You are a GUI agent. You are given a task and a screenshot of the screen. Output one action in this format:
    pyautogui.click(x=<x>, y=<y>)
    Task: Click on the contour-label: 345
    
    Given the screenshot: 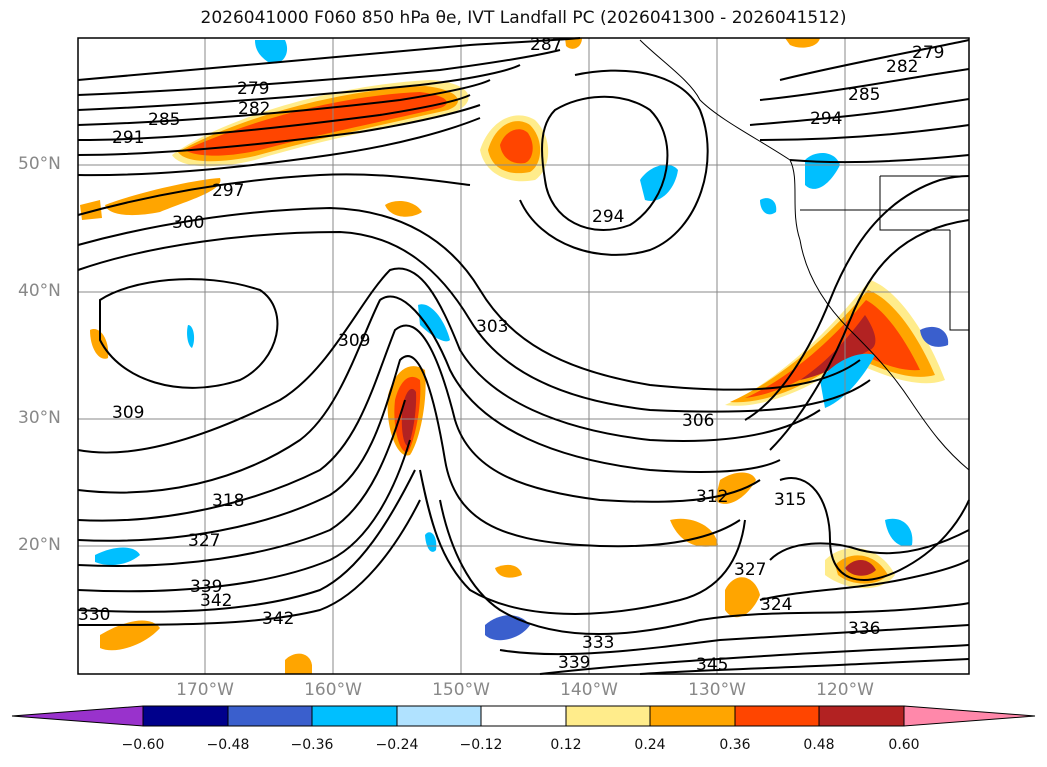 What is the action you would take?
    pyautogui.click(x=712, y=665)
    